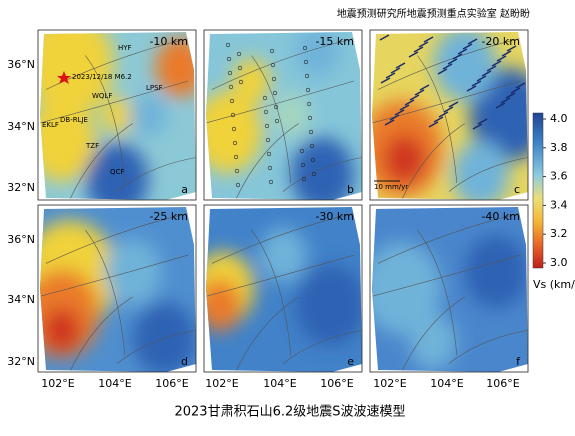 The image size is (575, 436). Describe the element at coordinates (518, 361) in the screenshot. I see `panel-letter: f` at that location.